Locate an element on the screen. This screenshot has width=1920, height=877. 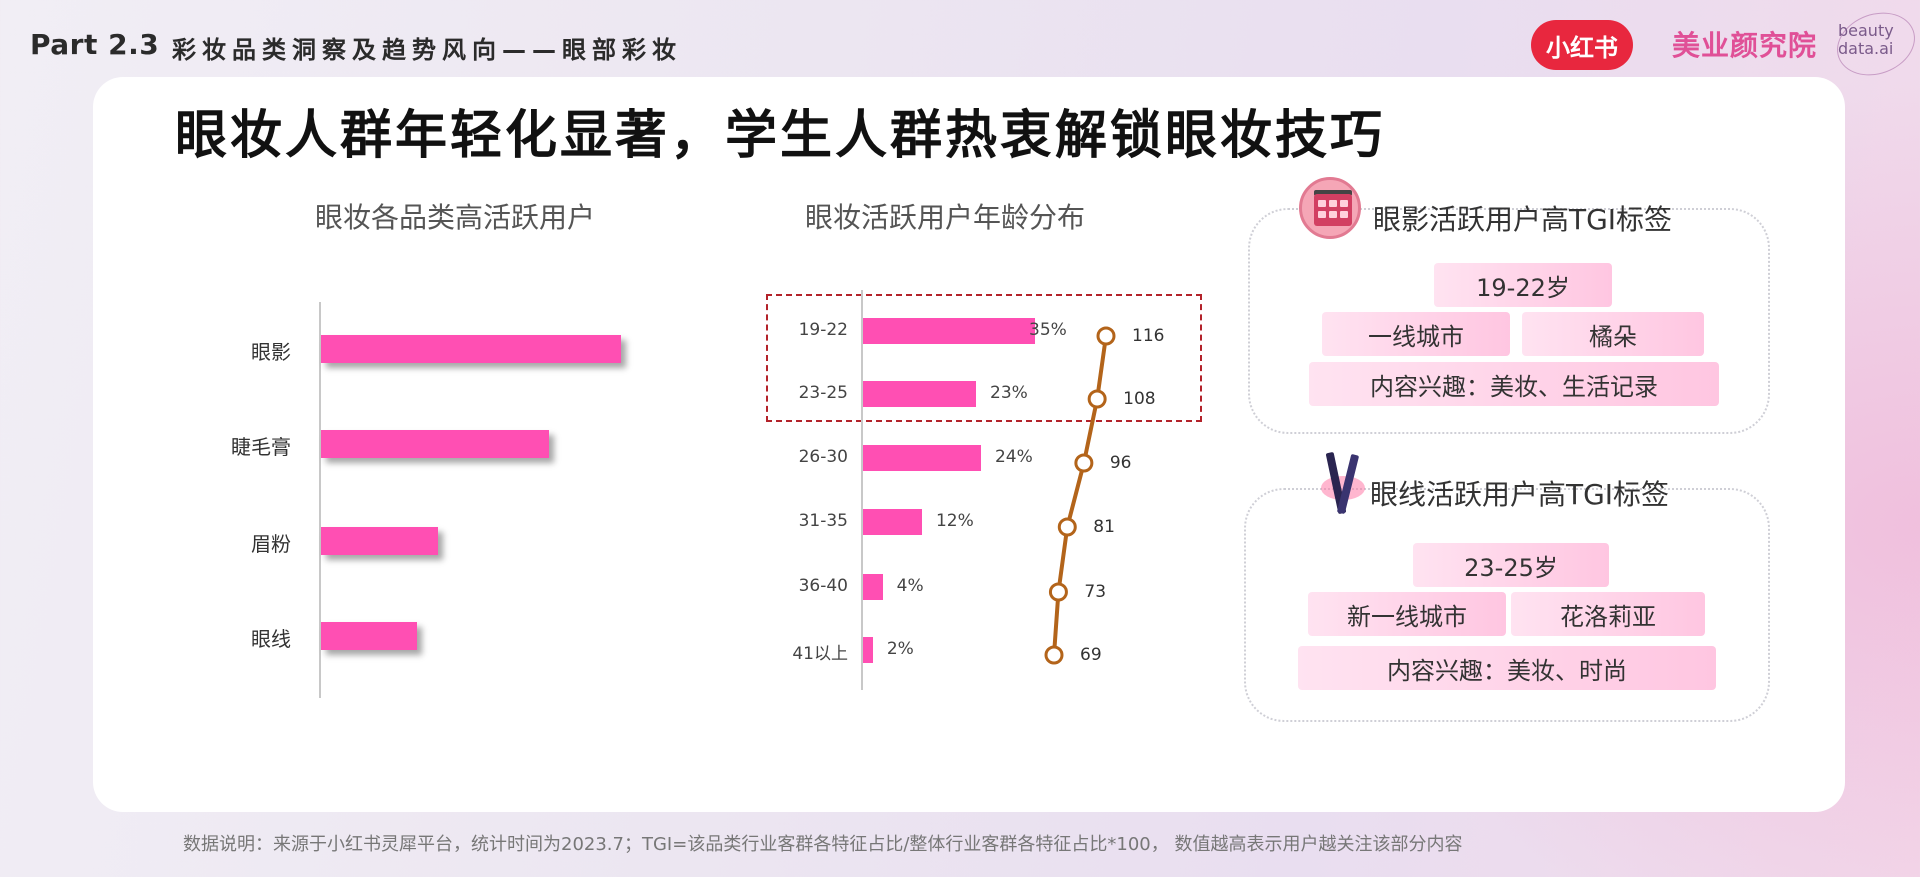
brand-en: beauty data.ai is located at coordinates (1876, 40).